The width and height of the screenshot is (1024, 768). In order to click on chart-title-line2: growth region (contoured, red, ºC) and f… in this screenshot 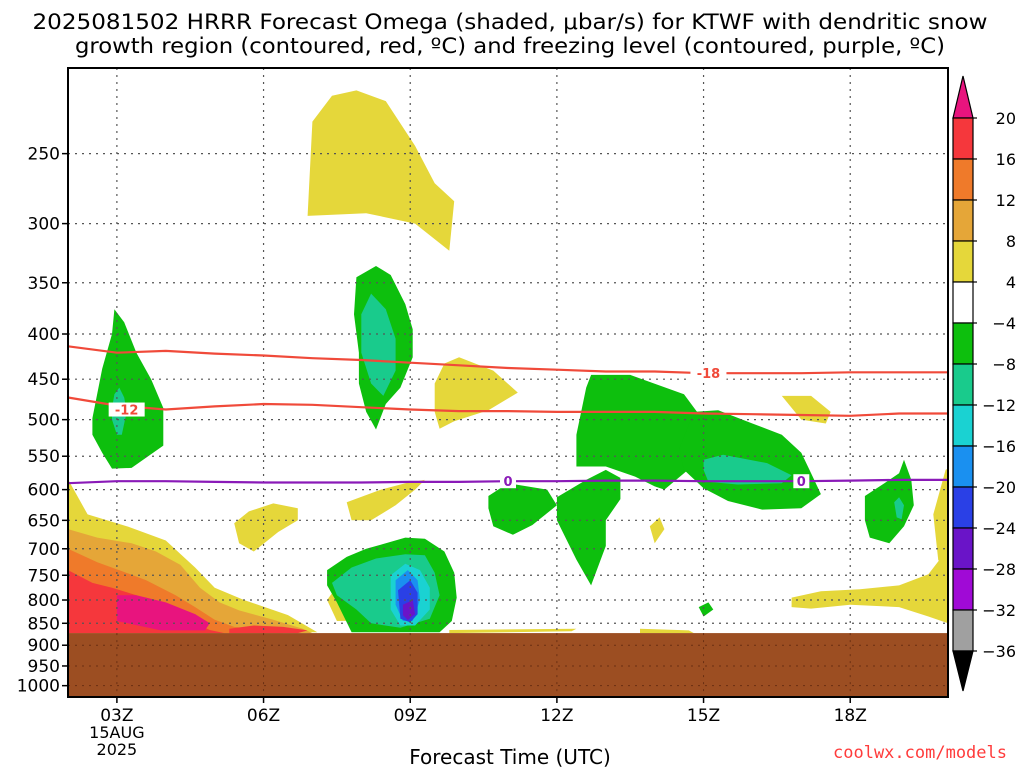, I will do `click(510, 46)`.